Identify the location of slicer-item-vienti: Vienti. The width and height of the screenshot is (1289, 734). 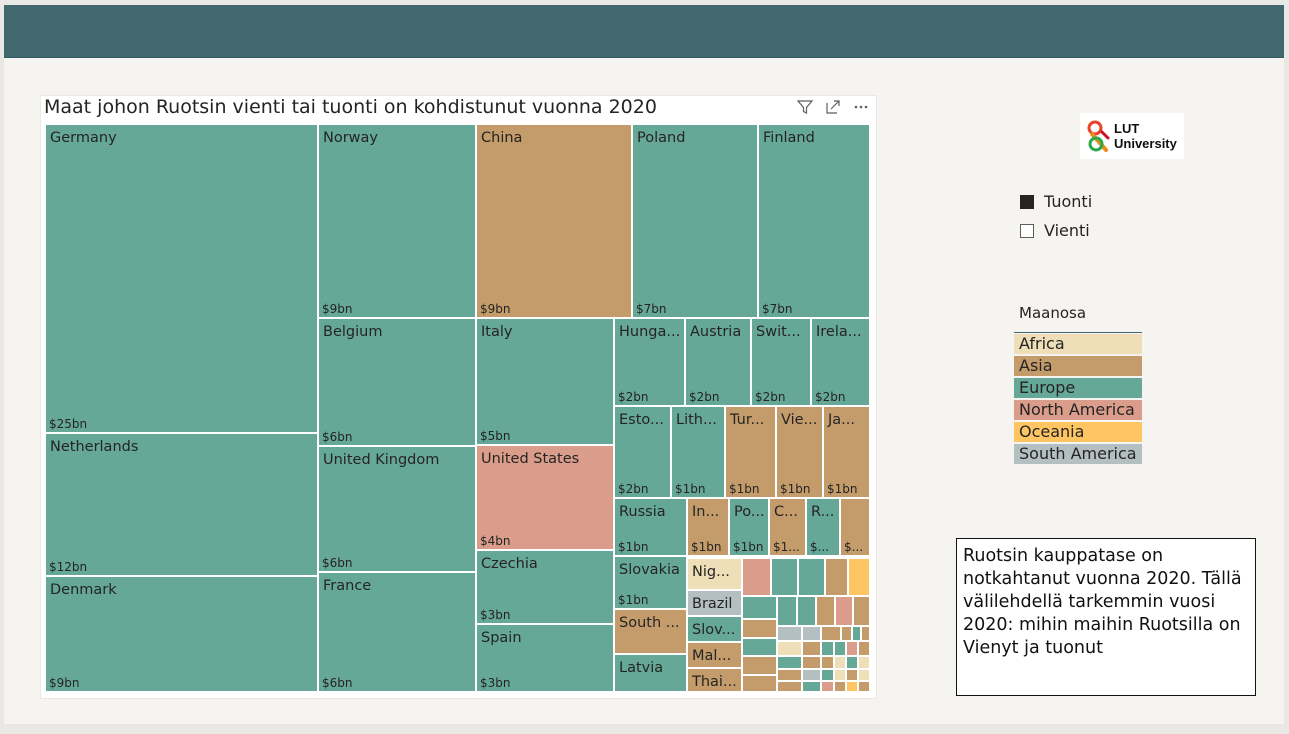
(1055, 230).